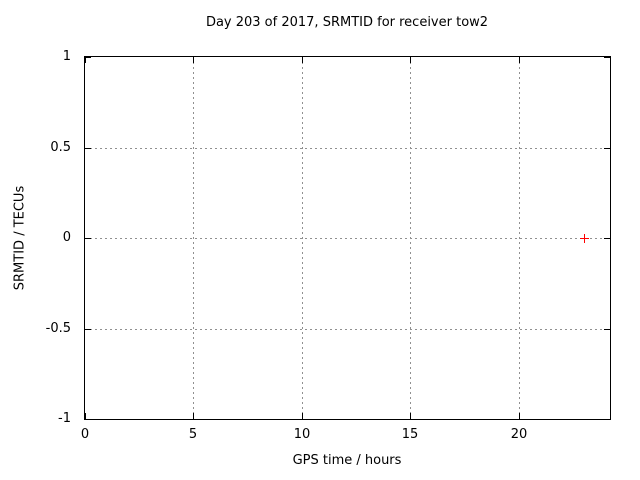 The image size is (640, 480). What do you see at coordinates (60, 147) in the screenshot?
I see `y-tick-label: 0.5` at bounding box center [60, 147].